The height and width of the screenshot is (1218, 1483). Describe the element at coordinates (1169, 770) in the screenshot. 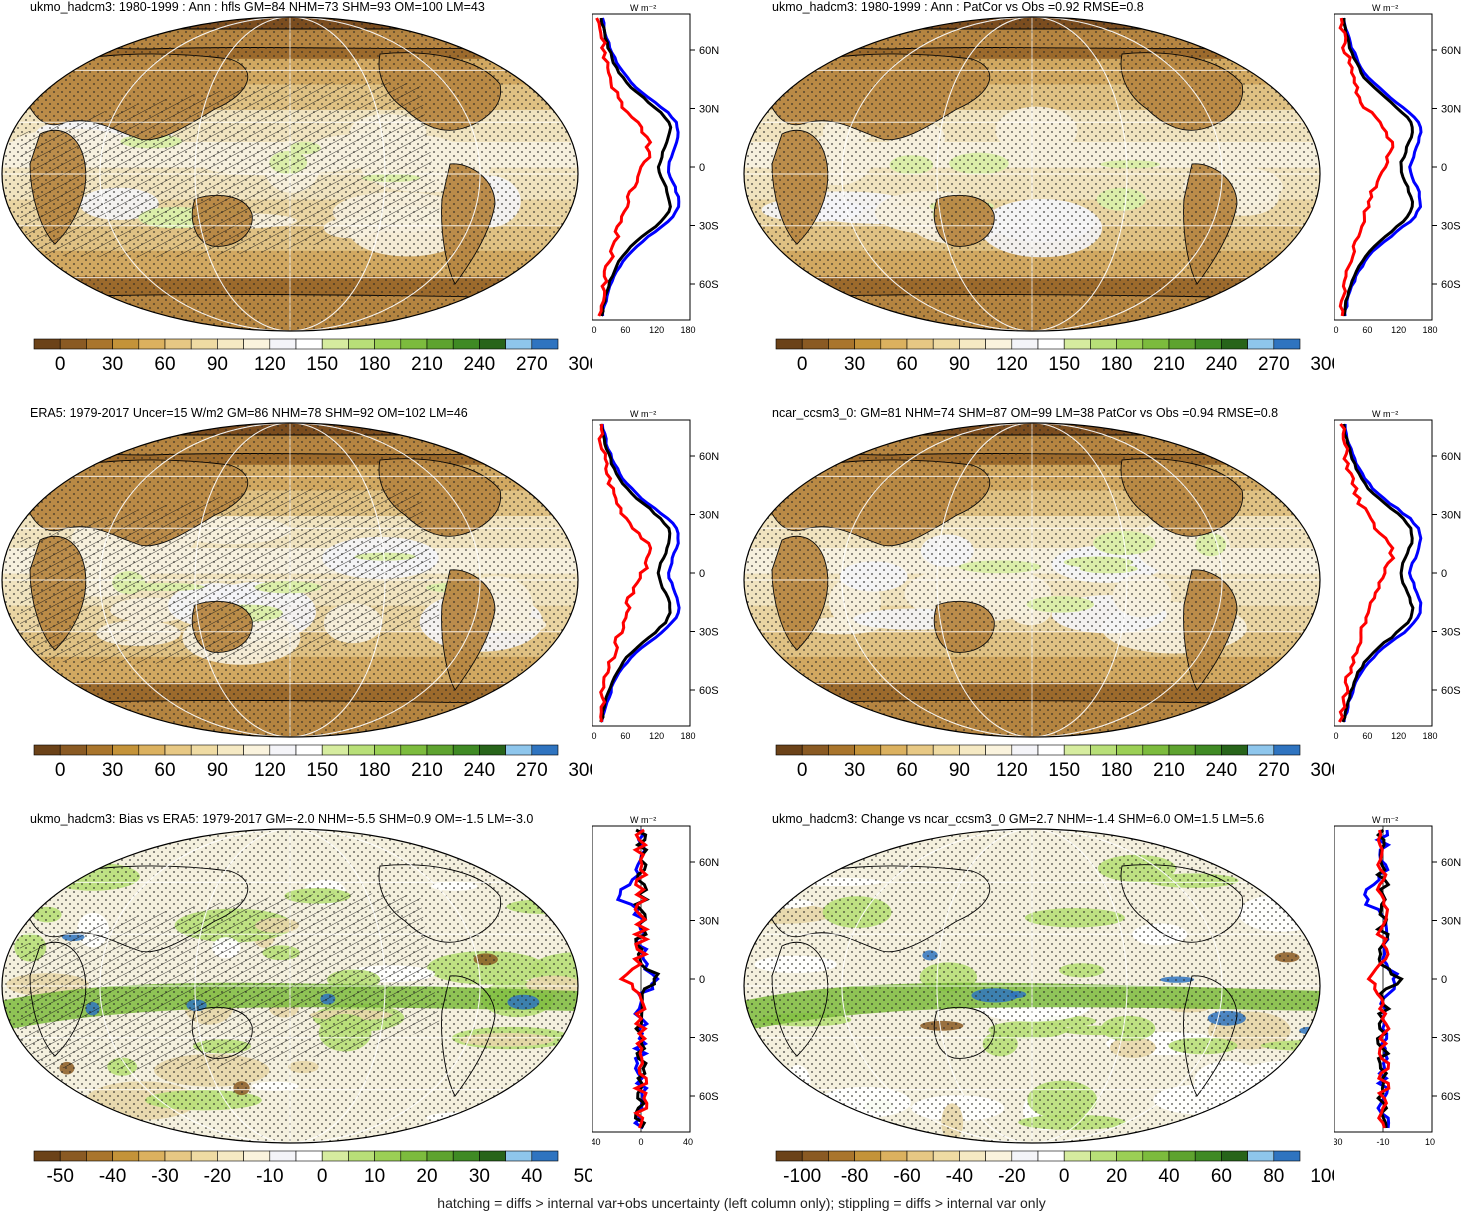

I see `colorbar-label: 210` at that location.